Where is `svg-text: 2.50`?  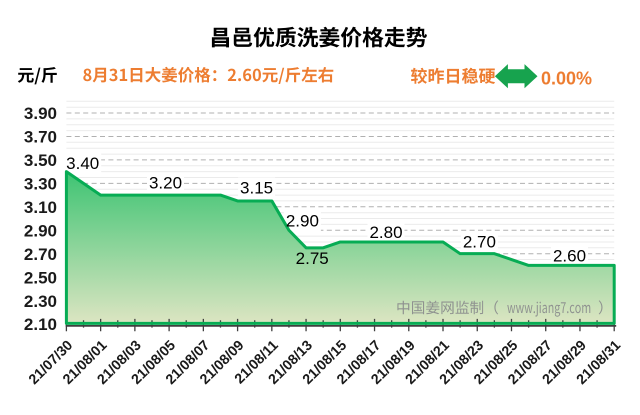 svg-text: 2.50 is located at coordinates (40, 277).